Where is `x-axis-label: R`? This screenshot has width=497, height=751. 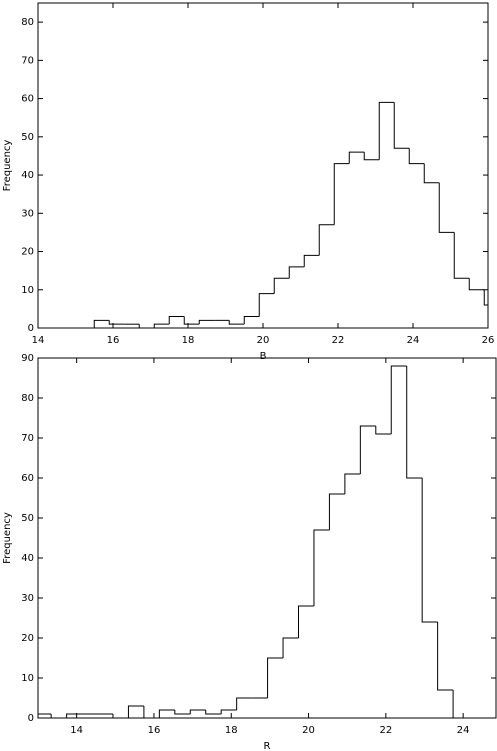
x-axis-label: R is located at coordinates (267, 746).